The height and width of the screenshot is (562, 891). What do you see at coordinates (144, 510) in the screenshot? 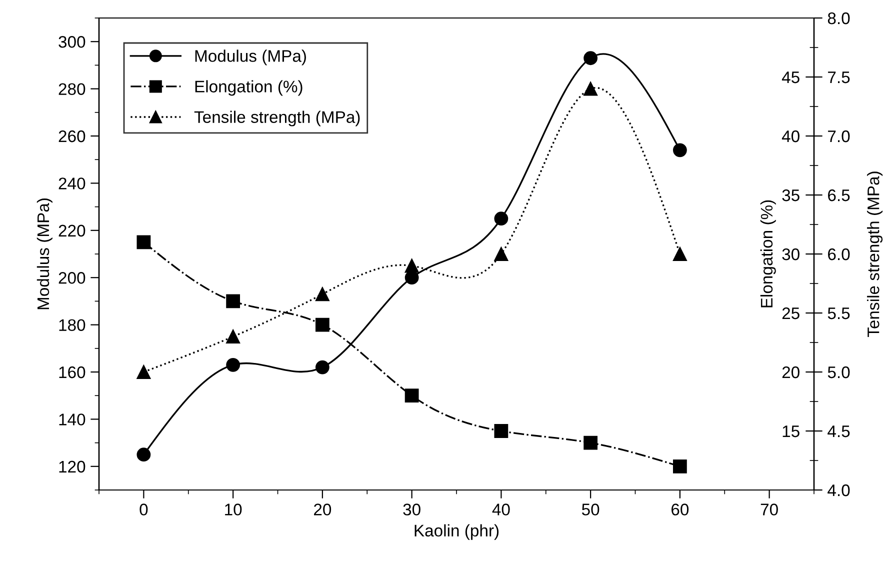
I see `x-tick-label: 0` at bounding box center [144, 510].